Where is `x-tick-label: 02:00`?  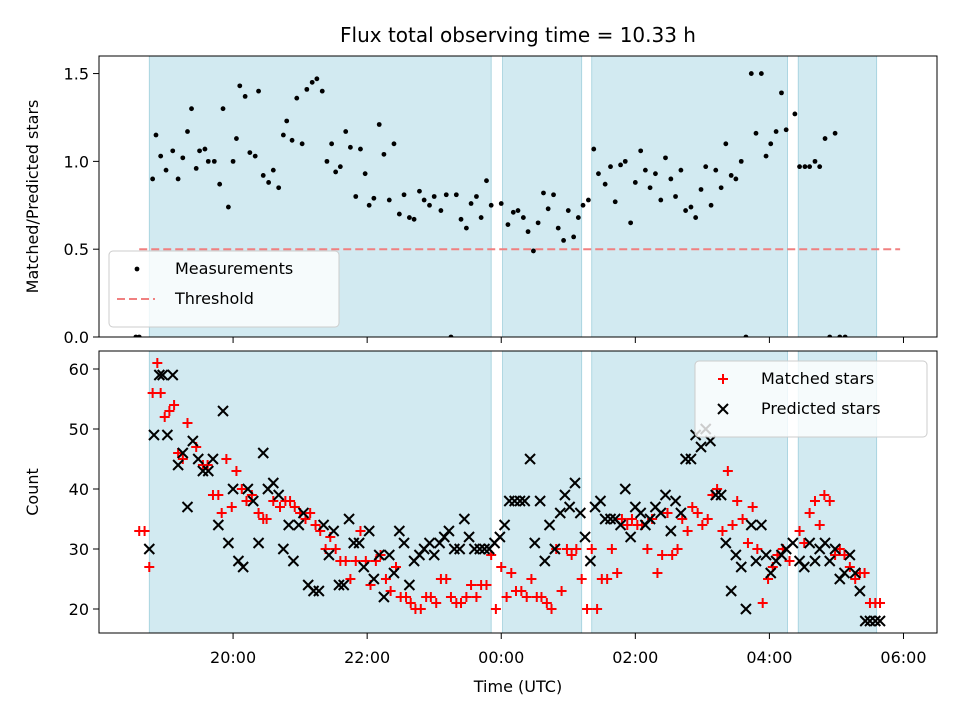 x-tick-label: 02:00 is located at coordinates (635, 657).